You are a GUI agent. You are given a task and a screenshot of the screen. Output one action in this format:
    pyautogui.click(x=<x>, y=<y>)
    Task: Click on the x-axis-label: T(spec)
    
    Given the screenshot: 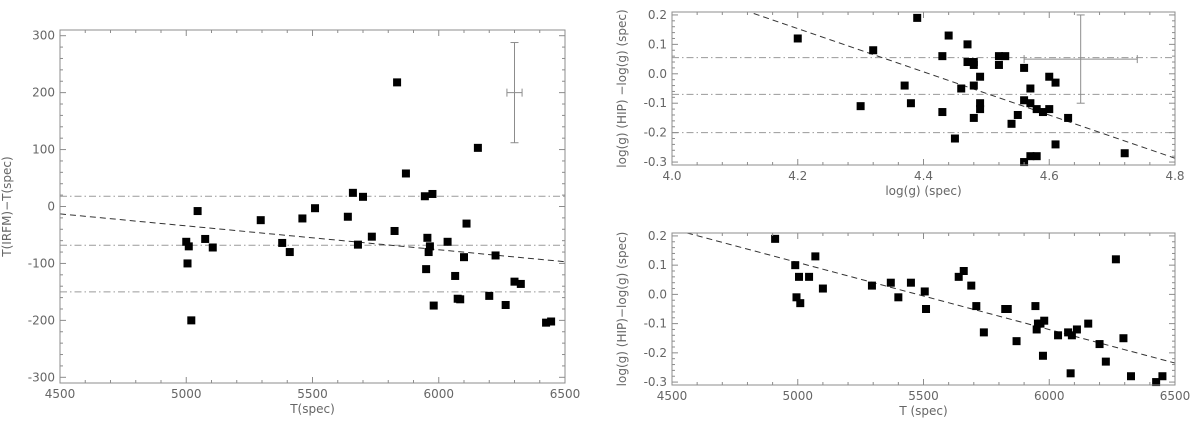 What is the action you would take?
    pyautogui.click(x=312, y=409)
    